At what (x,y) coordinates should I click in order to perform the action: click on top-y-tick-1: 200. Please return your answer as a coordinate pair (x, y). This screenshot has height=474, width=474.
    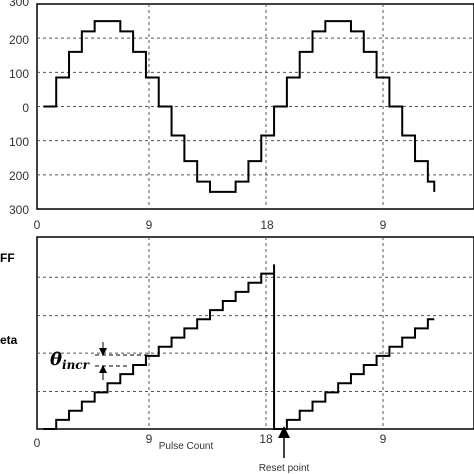
    Looking at the image, I should click on (19, 40).